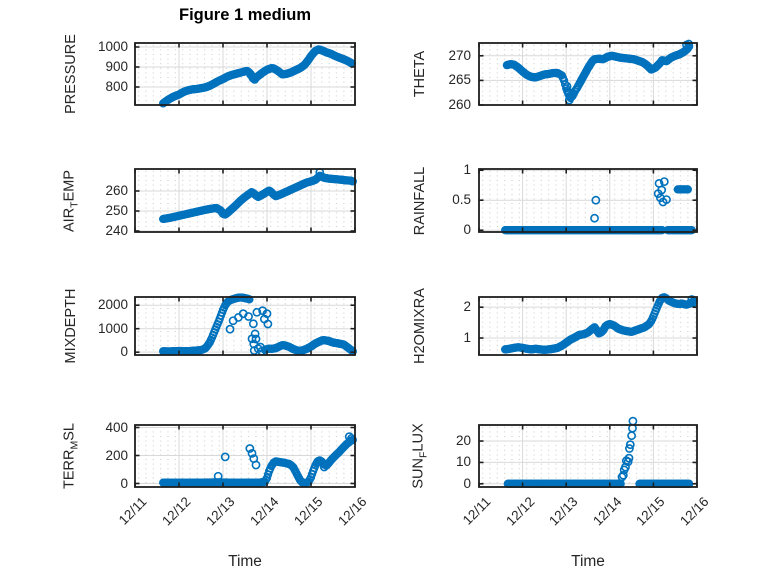  I want to click on x-axis-label-left: Time, so click(245, 561).